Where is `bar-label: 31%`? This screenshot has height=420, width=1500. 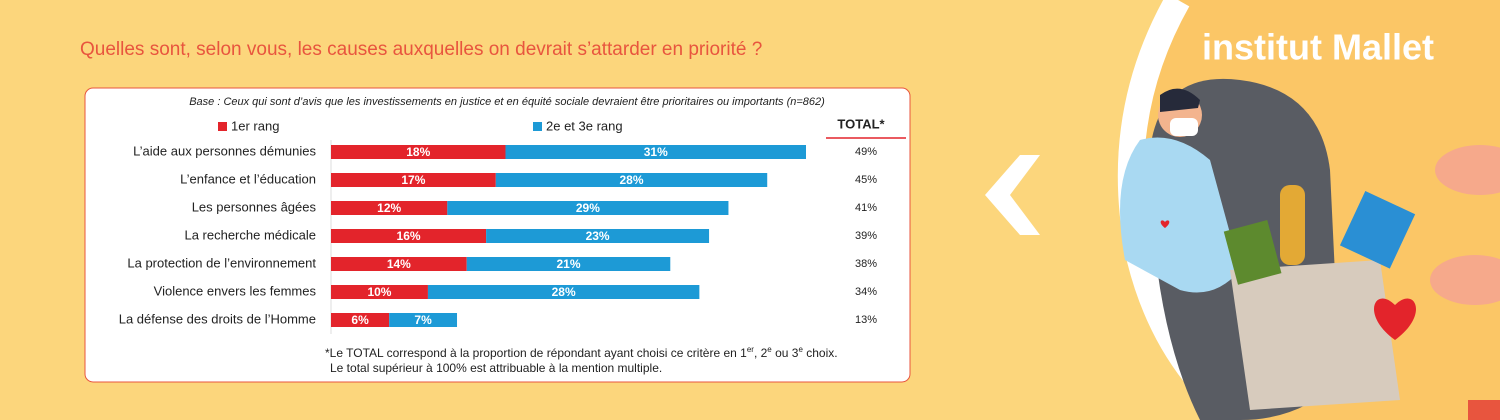 bar-label: 31% is located at coordinates (656, 152).